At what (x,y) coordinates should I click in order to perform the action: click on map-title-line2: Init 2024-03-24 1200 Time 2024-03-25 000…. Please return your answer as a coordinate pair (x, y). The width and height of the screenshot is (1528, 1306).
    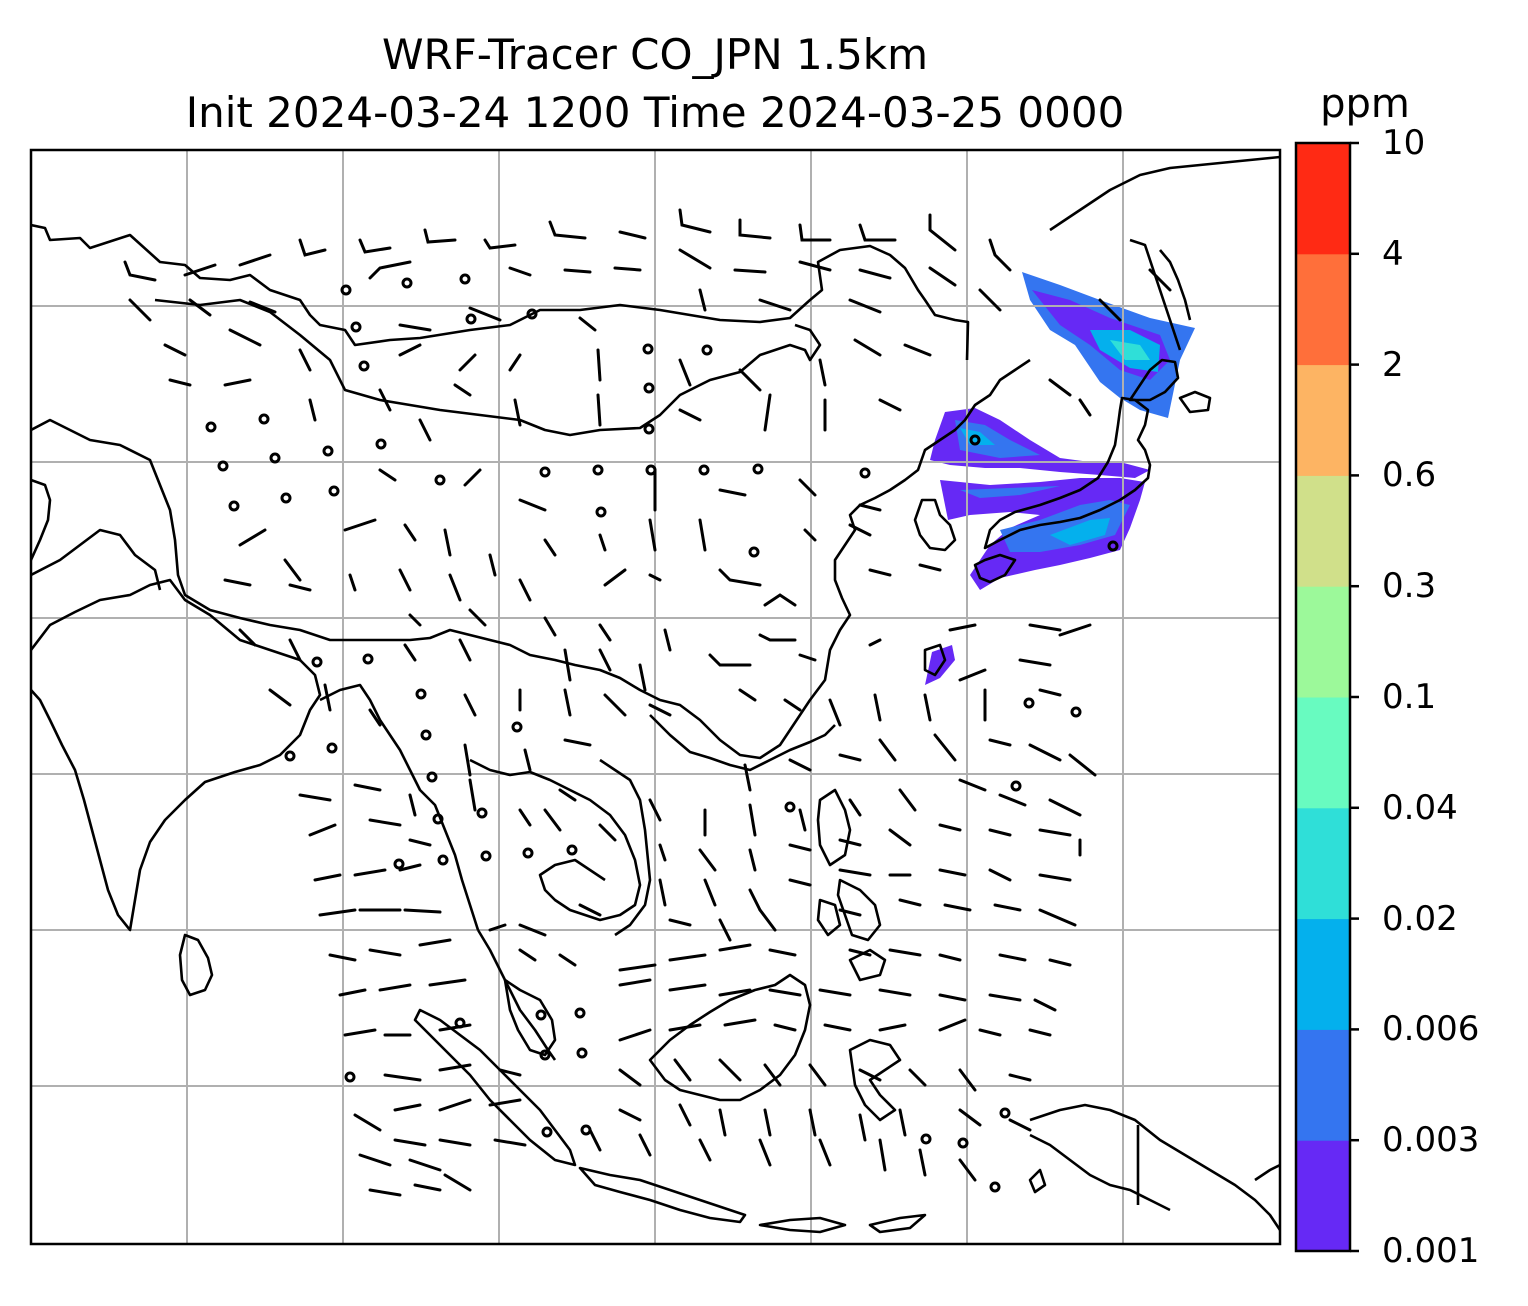
    Looking at the image, I should click on (655, 112).